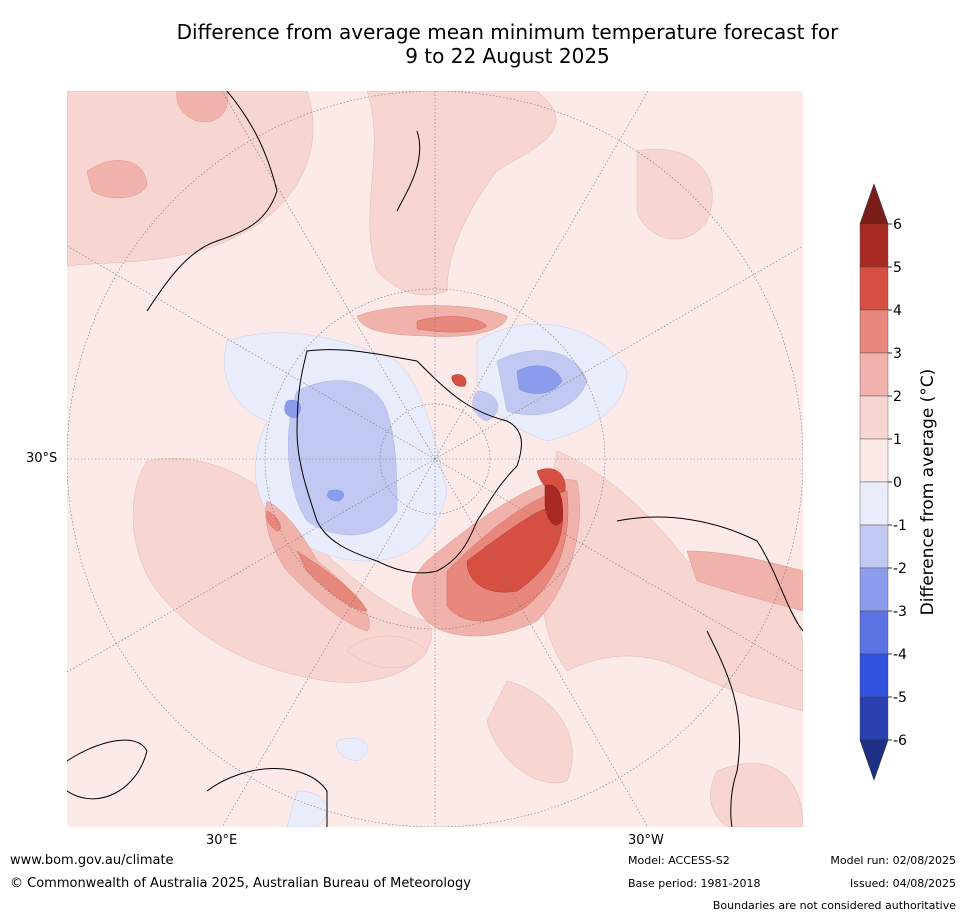  I want to click on colorbar-extend-top, so click(874, 204).